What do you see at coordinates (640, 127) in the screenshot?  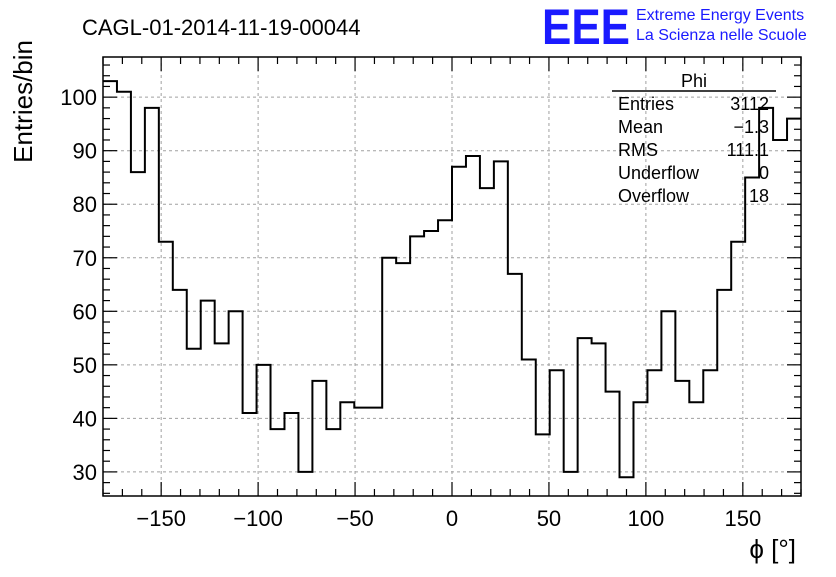 I see `stats-row-label: Mean` at bounding box center [640, 127].